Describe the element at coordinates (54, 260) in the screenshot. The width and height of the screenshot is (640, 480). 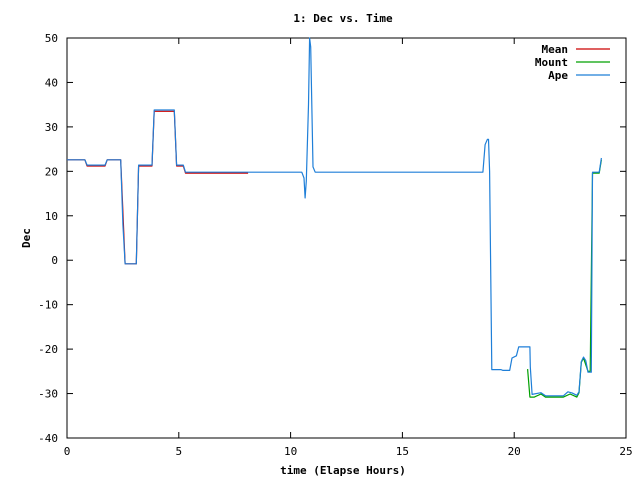
I see `y-tick-label: 0` at that location.